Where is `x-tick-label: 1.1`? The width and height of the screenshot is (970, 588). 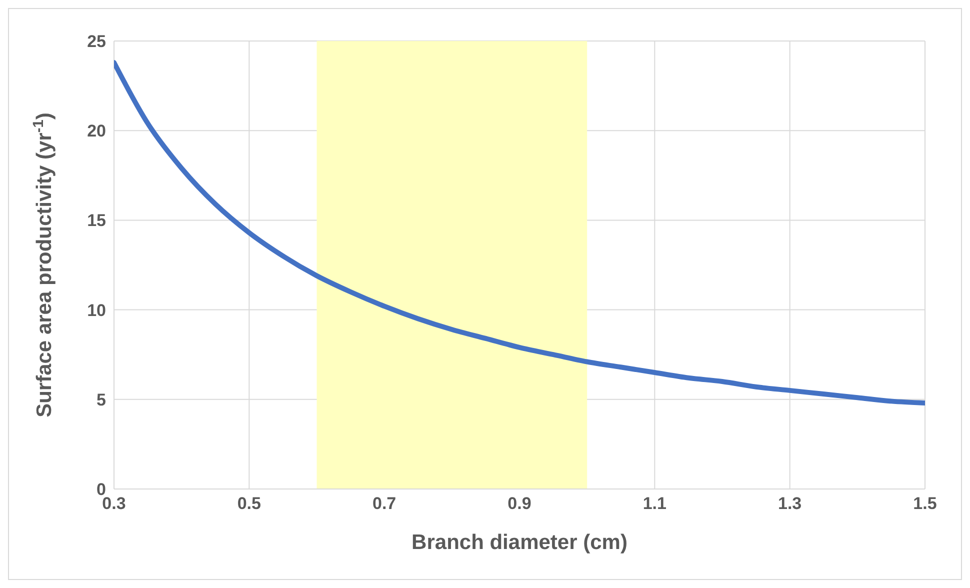 x-tick-label: 1.1 is located at coordinates (654, 504).